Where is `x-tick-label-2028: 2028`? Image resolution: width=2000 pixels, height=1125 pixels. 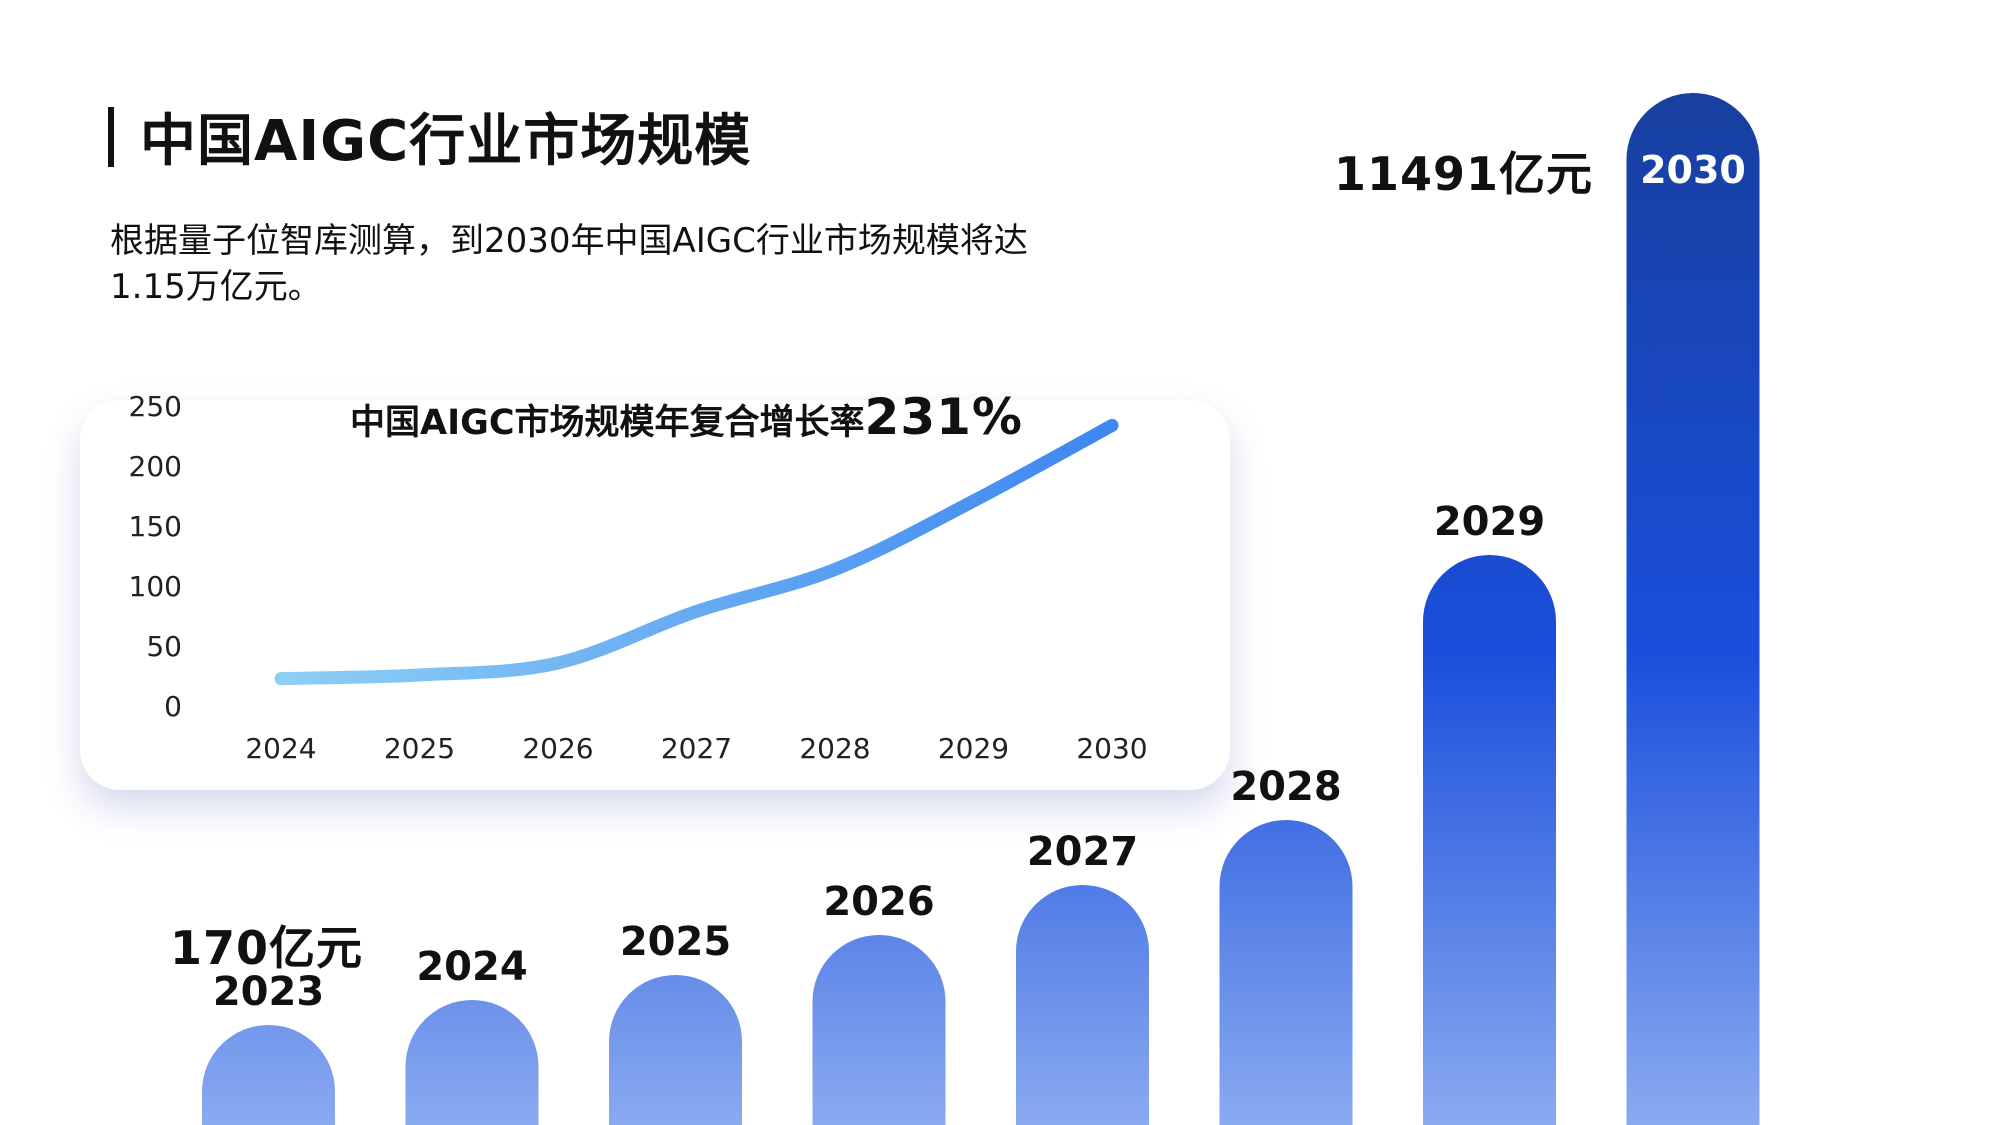
x-tick-label-2028: 2028 is located at coordinates (834, 748).